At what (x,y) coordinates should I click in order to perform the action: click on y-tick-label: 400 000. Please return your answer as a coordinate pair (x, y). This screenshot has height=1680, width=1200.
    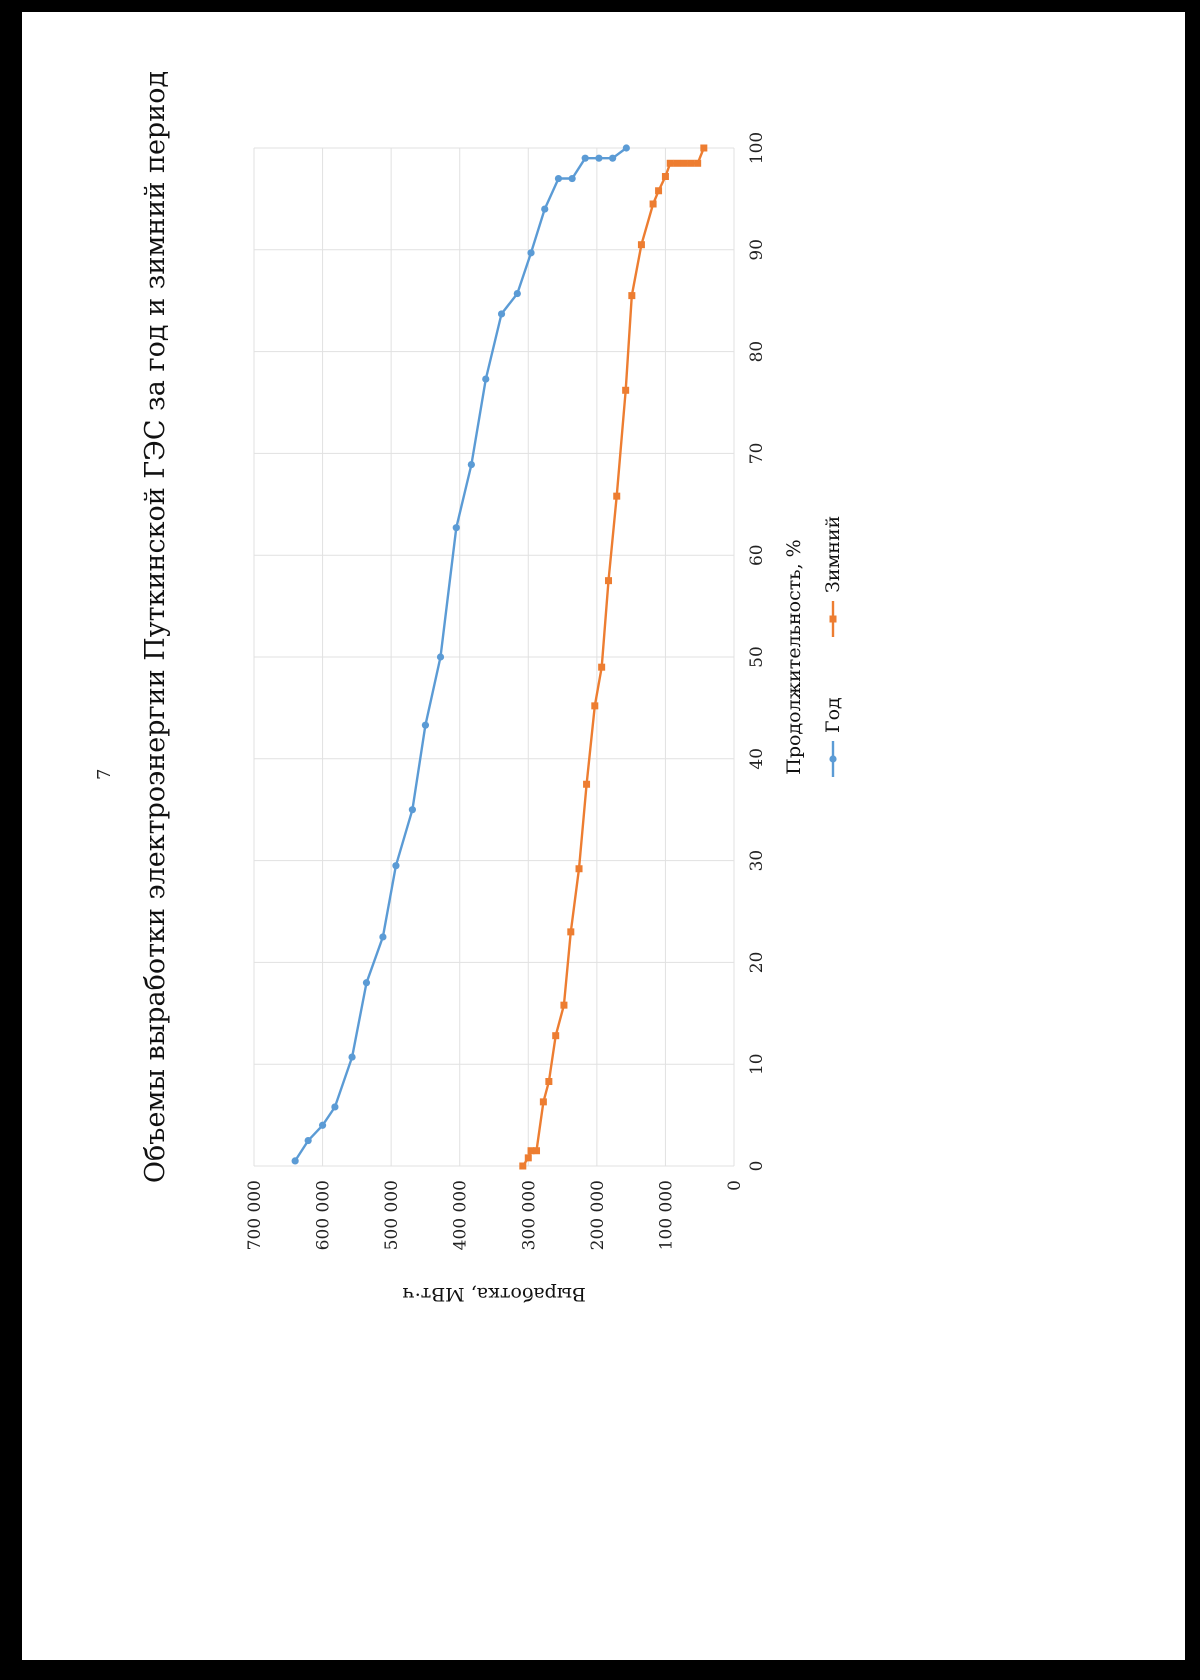
    Looking at the image, I should click on (461, 1215).